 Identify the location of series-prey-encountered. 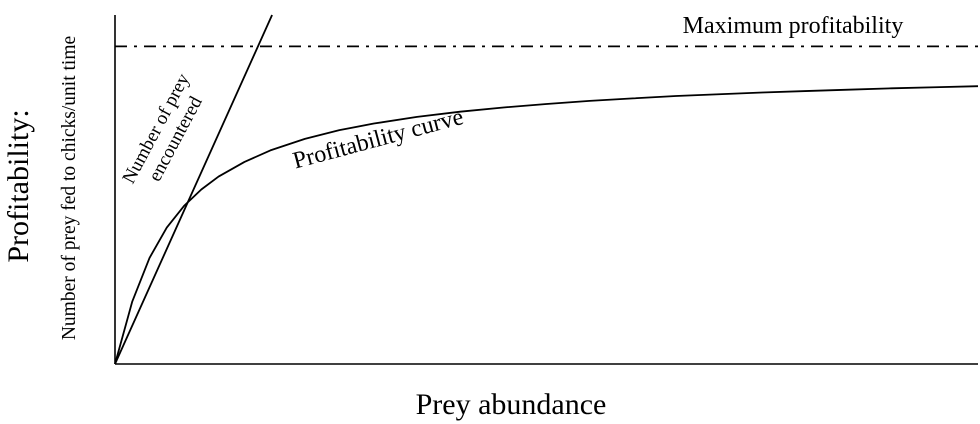
(193, 189).